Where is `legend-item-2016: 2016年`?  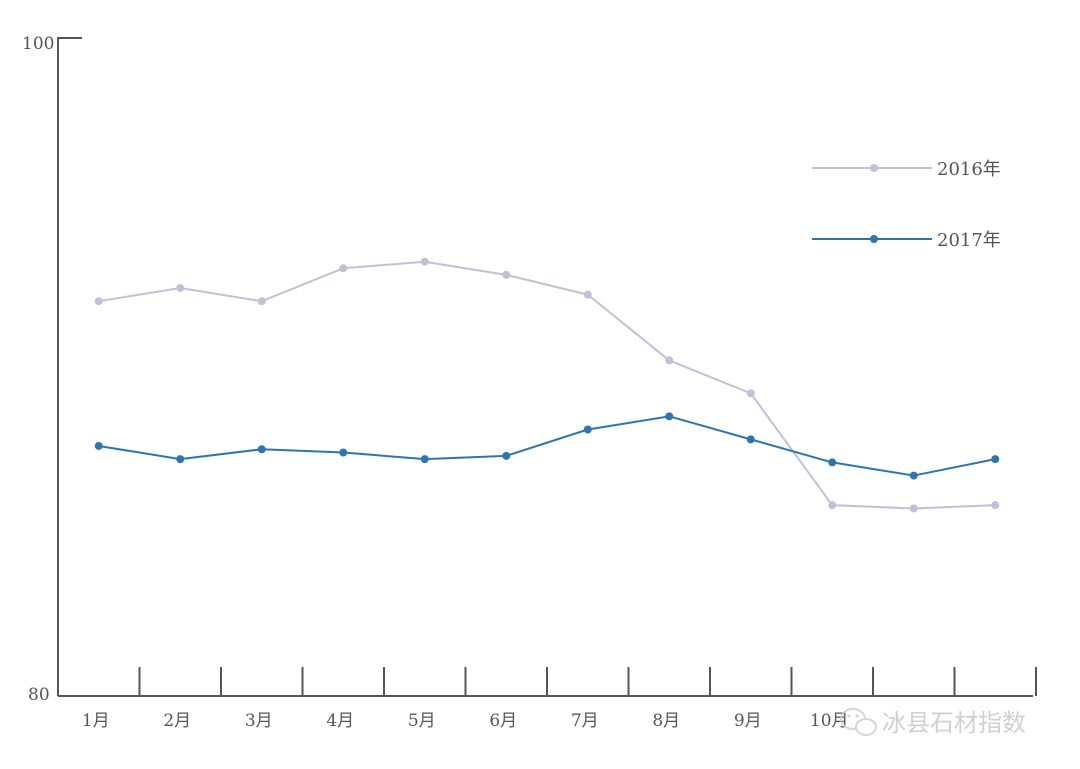 legend-item-2016: 2016年 is located at coordinates (906, 169).